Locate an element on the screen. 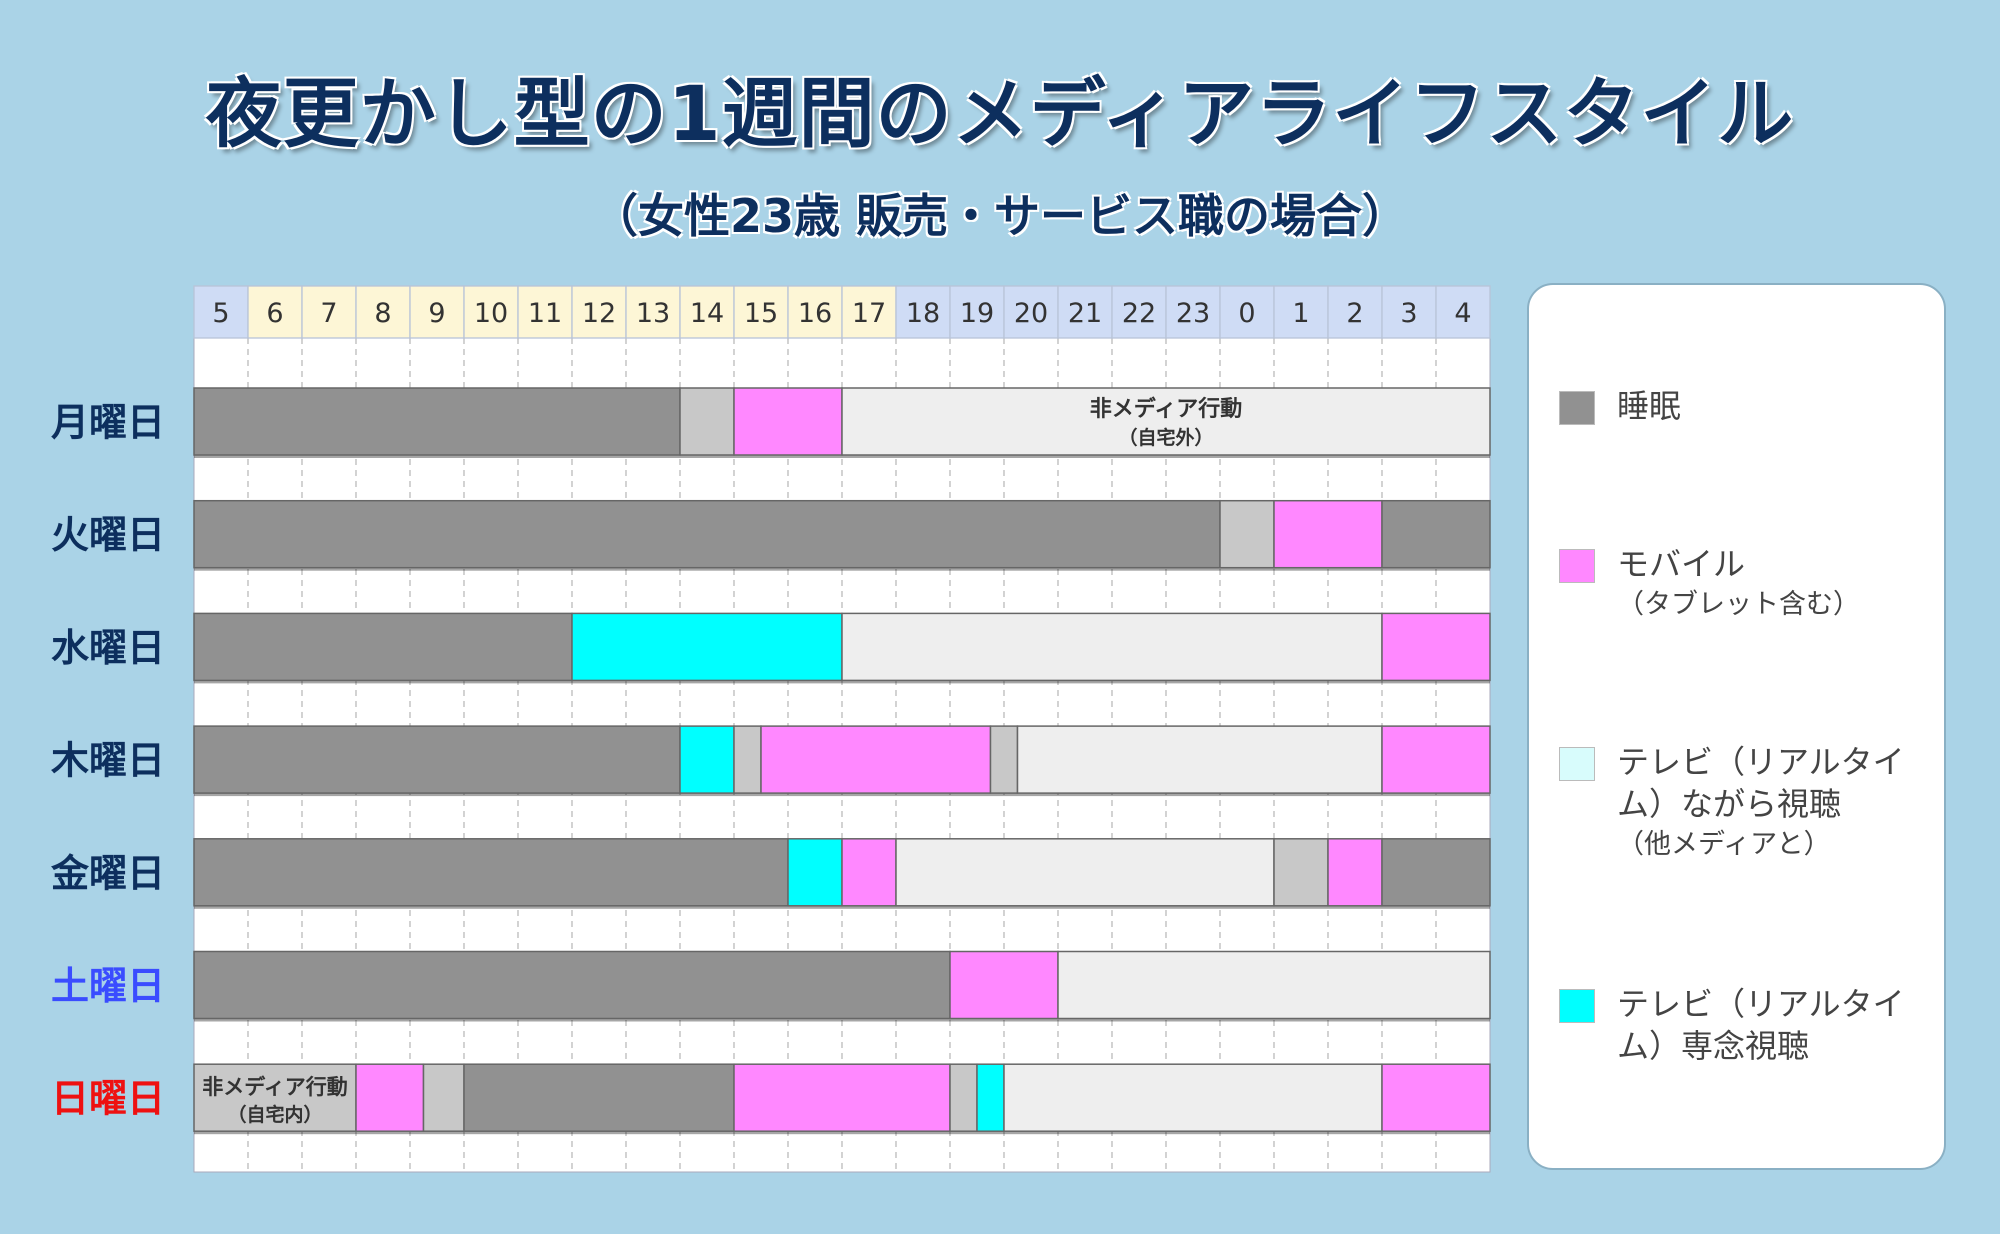 The image size is (2000, 1234). hour-tick-label: 17 is located at coordinates (869, 313).